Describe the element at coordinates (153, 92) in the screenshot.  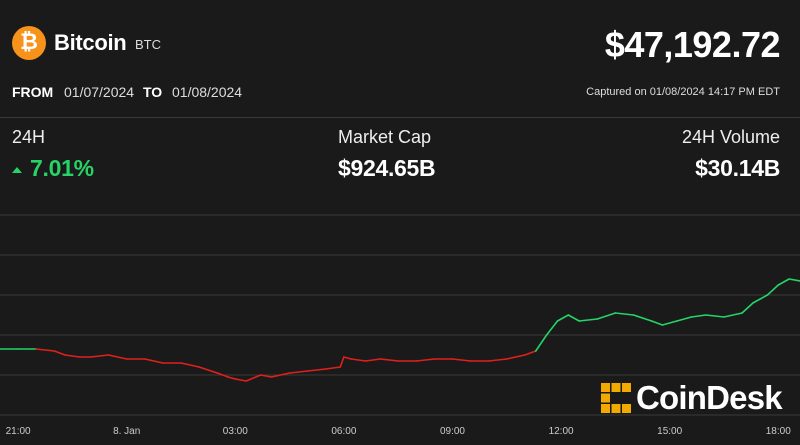
I see `to-label: TO` at that location.